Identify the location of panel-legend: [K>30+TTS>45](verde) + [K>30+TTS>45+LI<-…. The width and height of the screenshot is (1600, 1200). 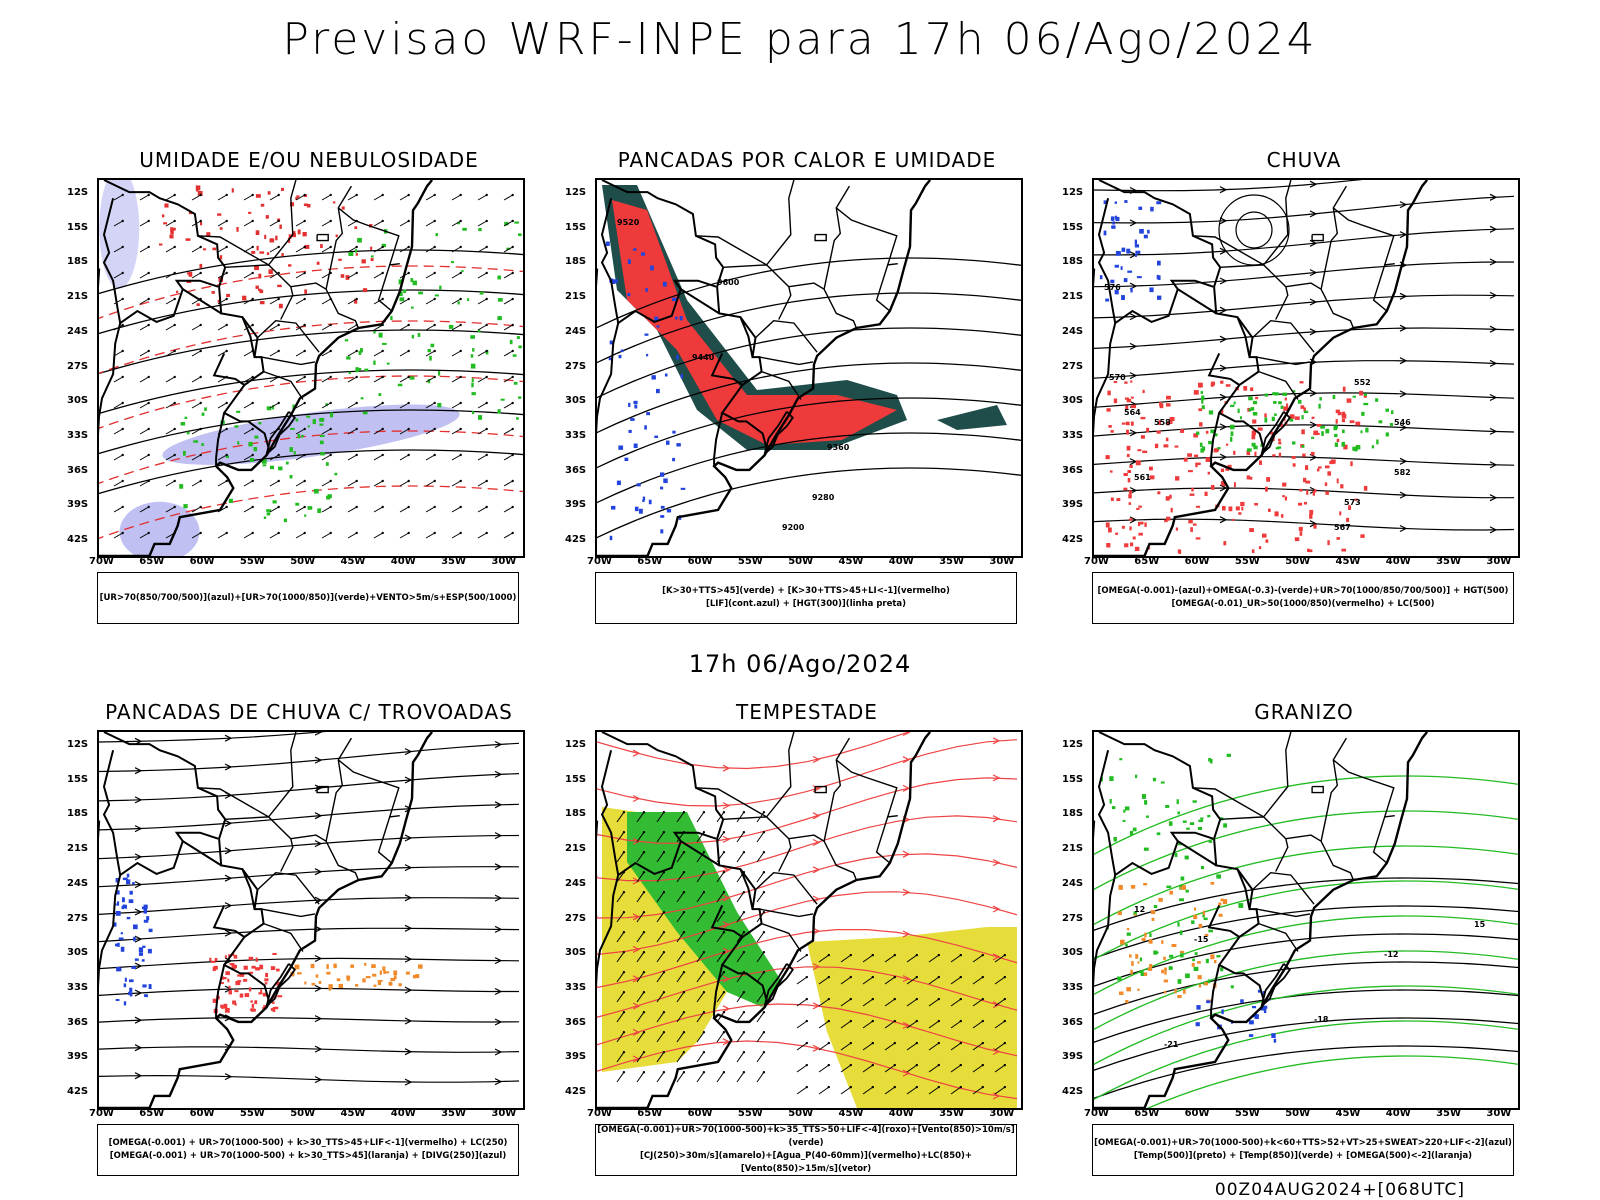
(806, 598).